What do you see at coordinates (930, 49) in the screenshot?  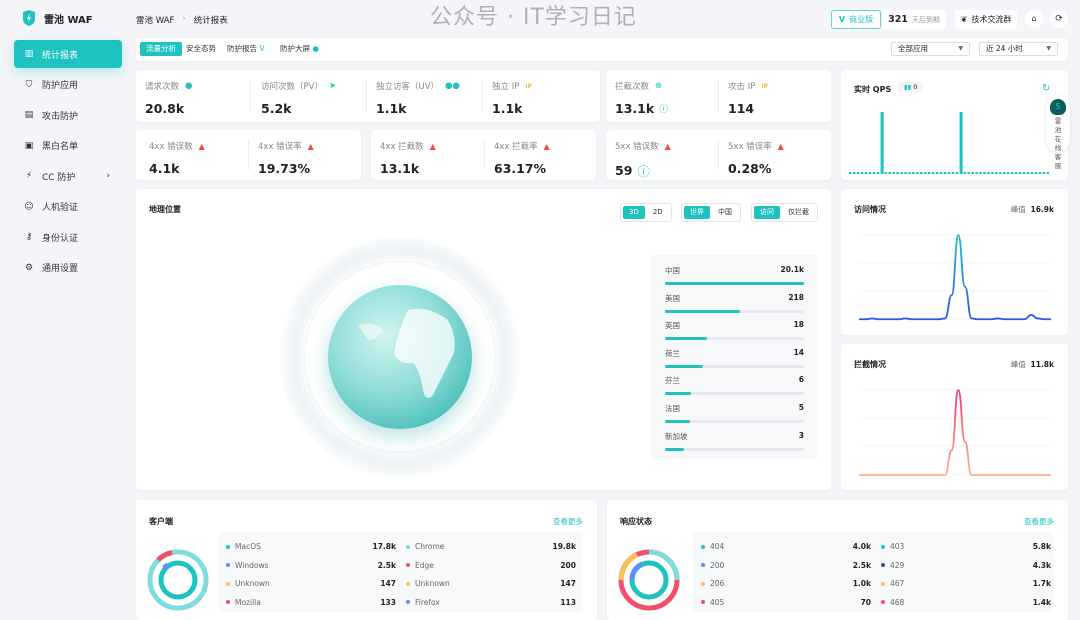 I see `app-select: 全部应用 ▼` at bounding box center [930, 49].